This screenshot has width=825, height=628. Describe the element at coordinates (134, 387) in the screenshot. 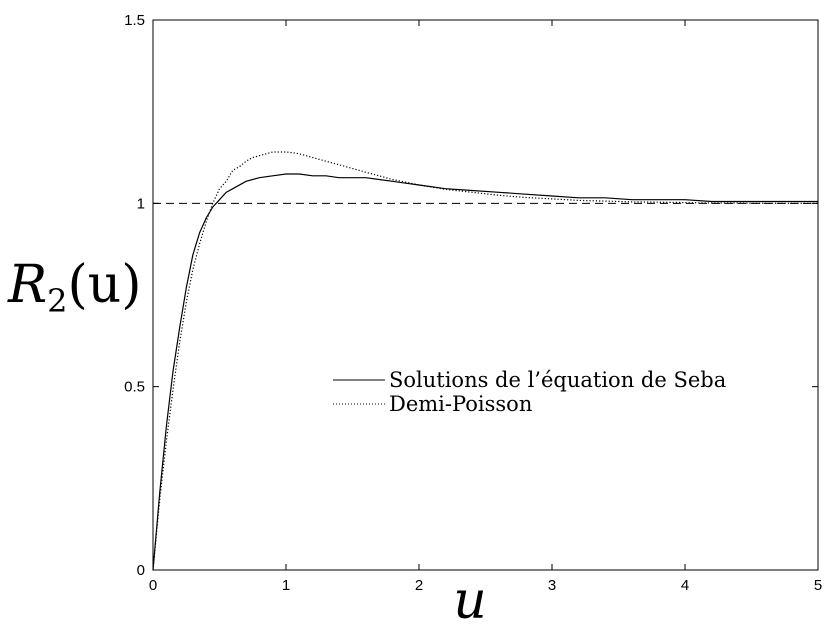

I see `y-tick-label: 0.5` at that location.